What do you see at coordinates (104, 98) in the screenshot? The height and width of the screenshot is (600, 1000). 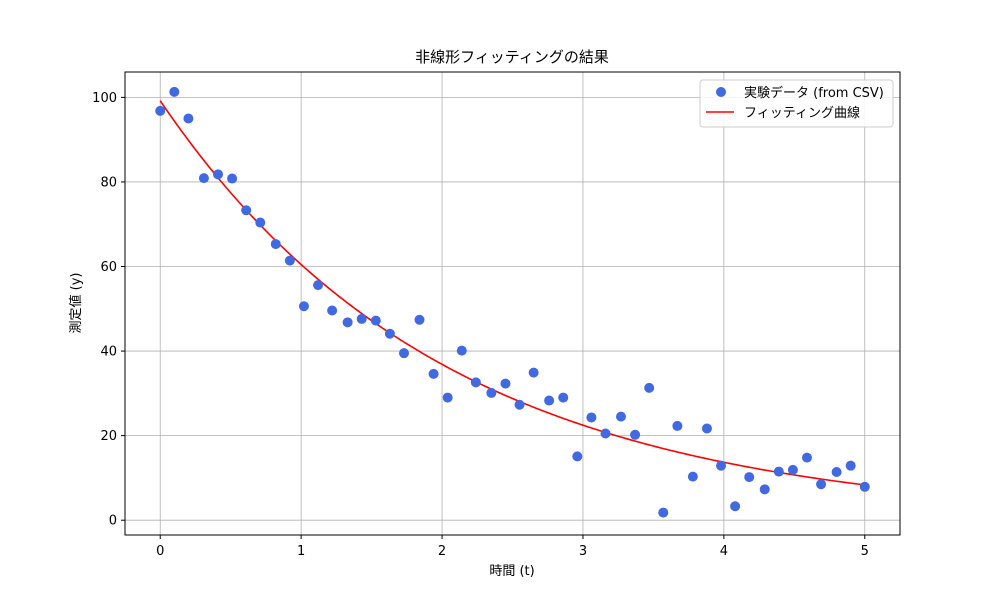 I see `y-tick-label: 100` at bounding box center [104, 98].